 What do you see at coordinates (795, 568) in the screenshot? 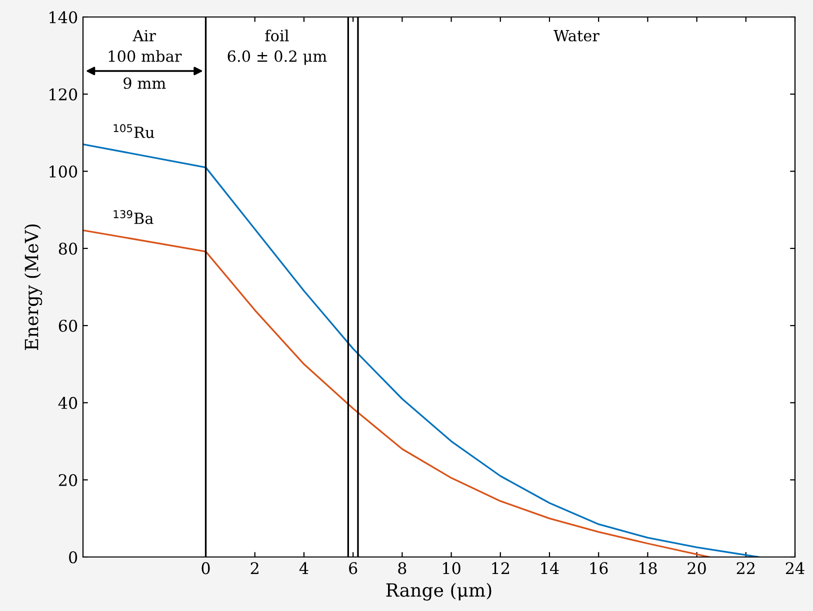
I see `x-tick-label: 24` at bounding box center [795, 568].